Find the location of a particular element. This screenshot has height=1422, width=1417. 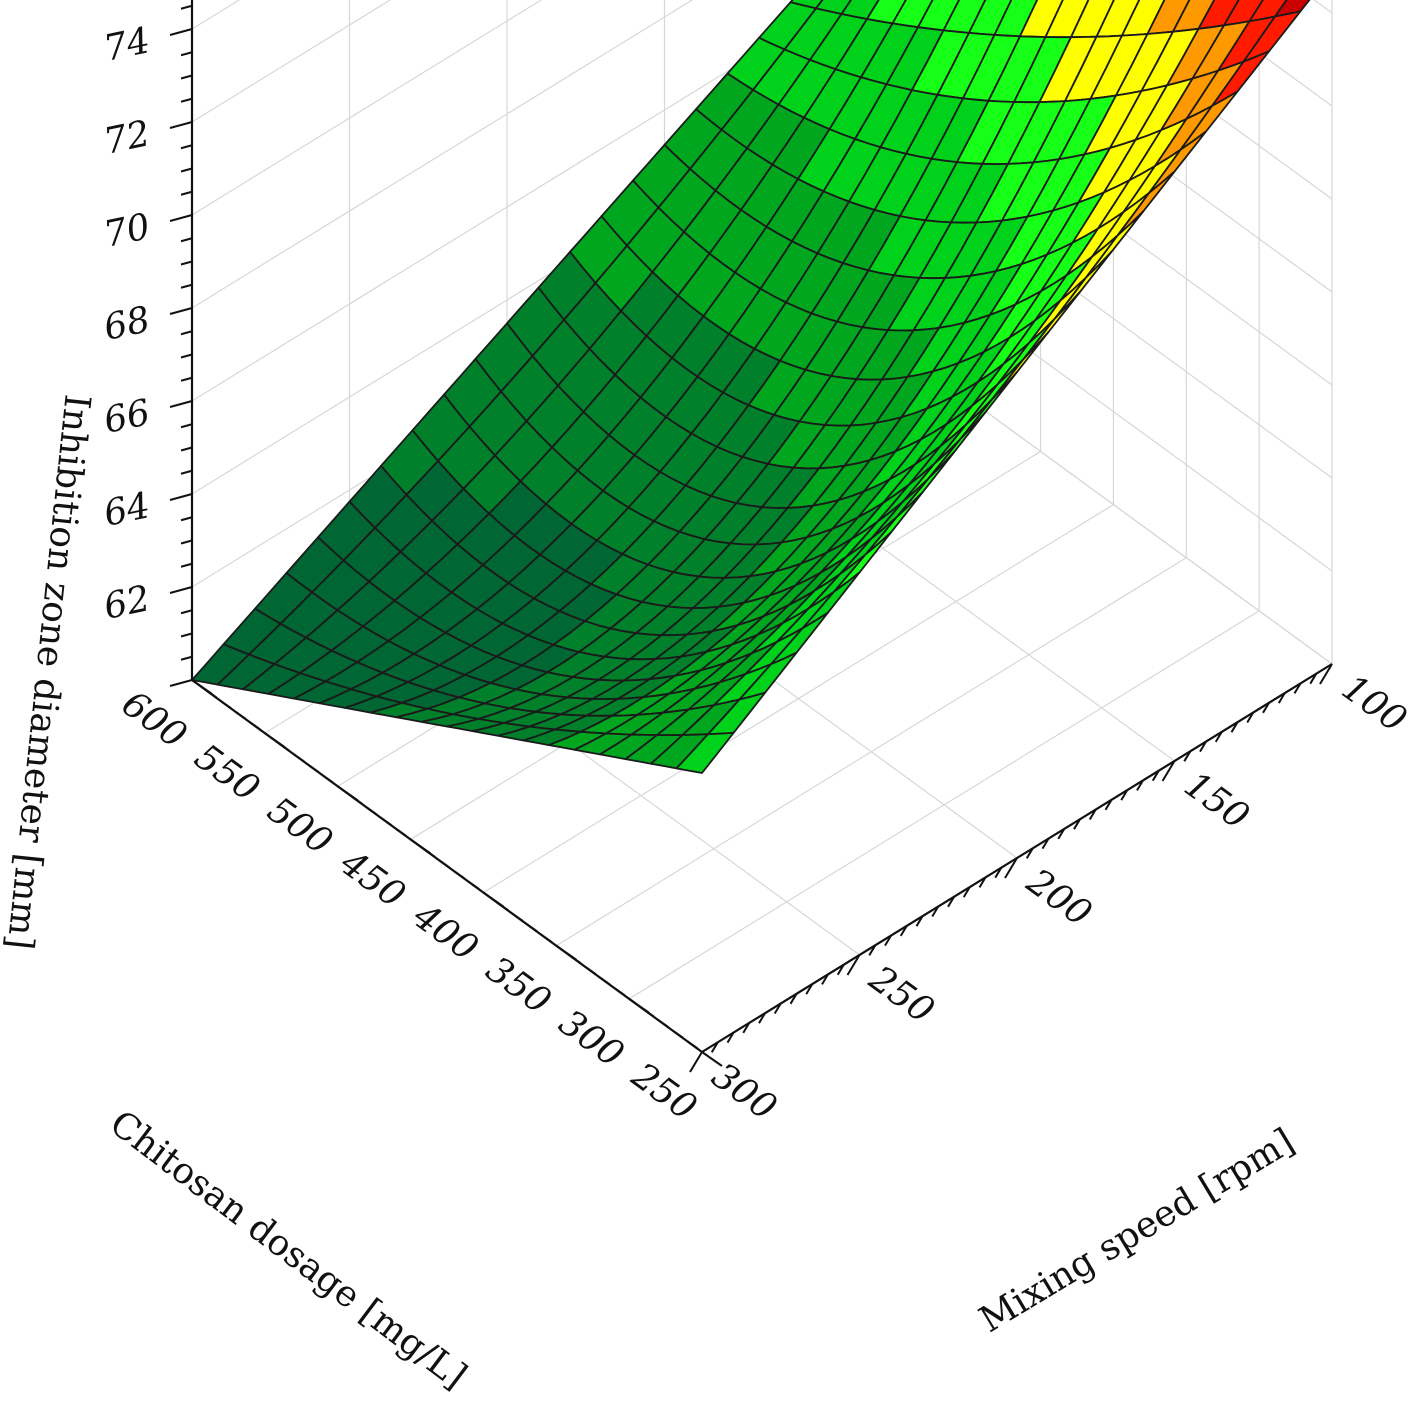

x-tick-label: 400 is located at coordinates (445, 932).